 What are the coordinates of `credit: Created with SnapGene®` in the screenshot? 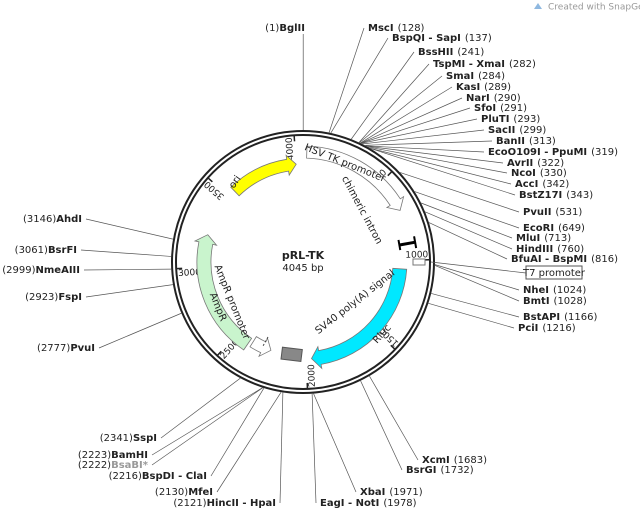 It's located at (587, 8).